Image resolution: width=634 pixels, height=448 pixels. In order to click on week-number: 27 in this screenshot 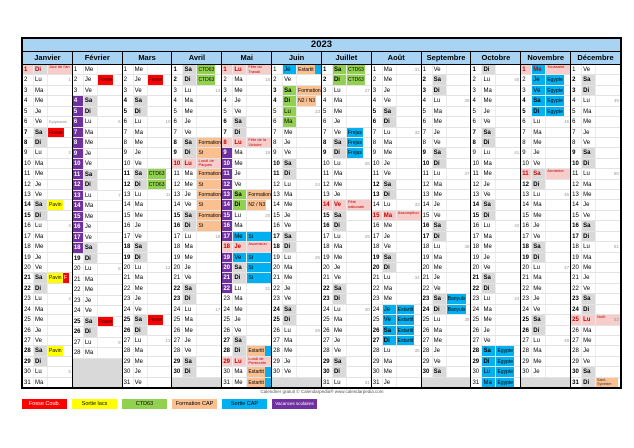, I will do `click(367, 90)`.